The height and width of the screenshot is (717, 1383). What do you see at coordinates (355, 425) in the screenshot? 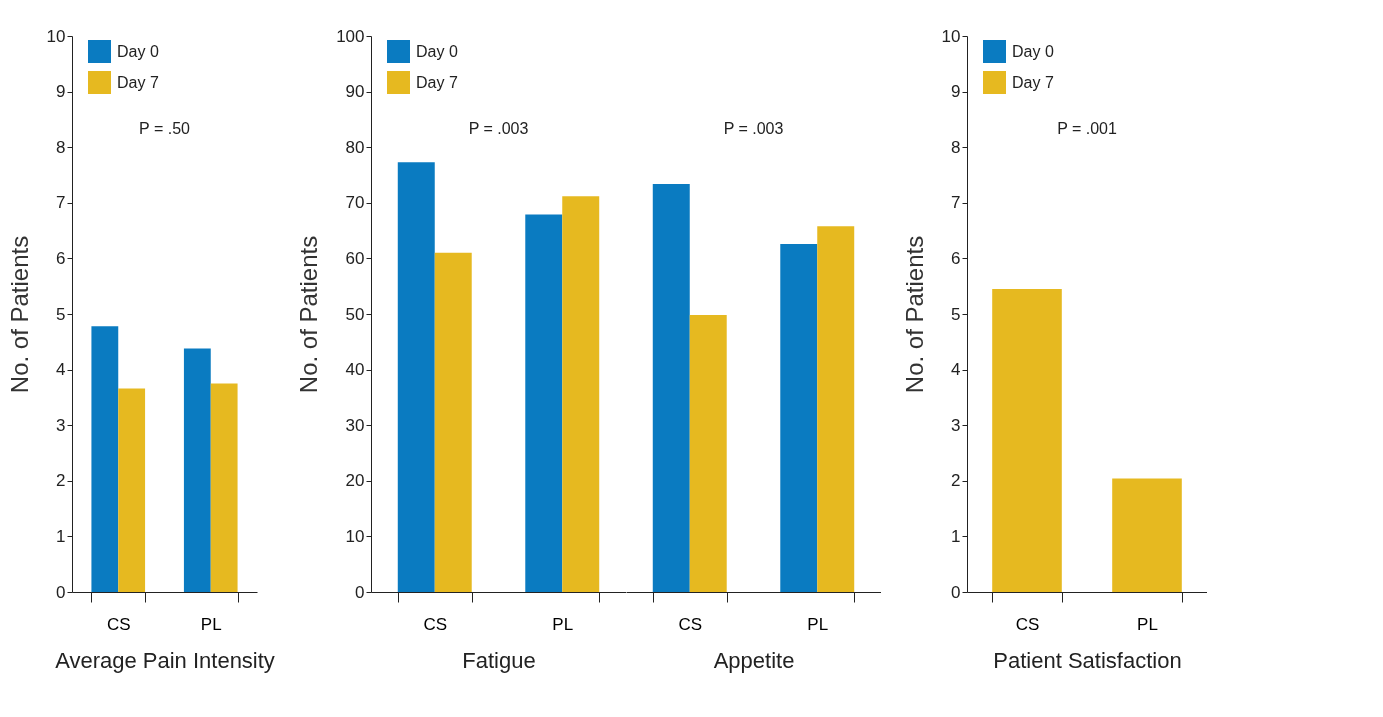
I see `y-tick-label: 30` at bounding box center [355, 425].